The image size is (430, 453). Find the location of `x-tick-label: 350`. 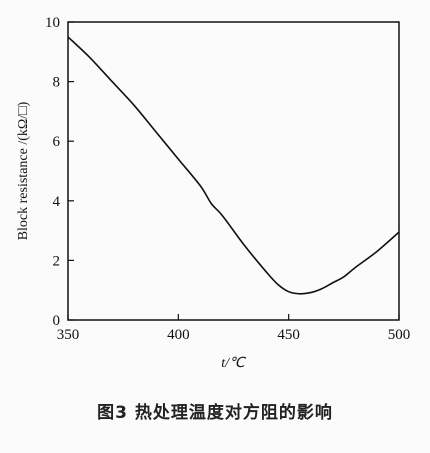

x-tick-label: 350 is located at coordinates (68, 335).